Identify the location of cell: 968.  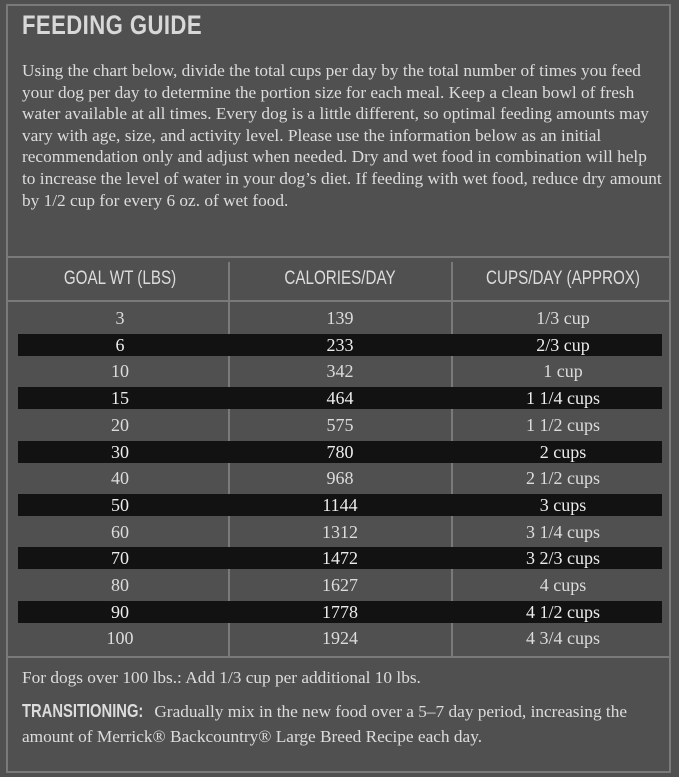
(340, 478).